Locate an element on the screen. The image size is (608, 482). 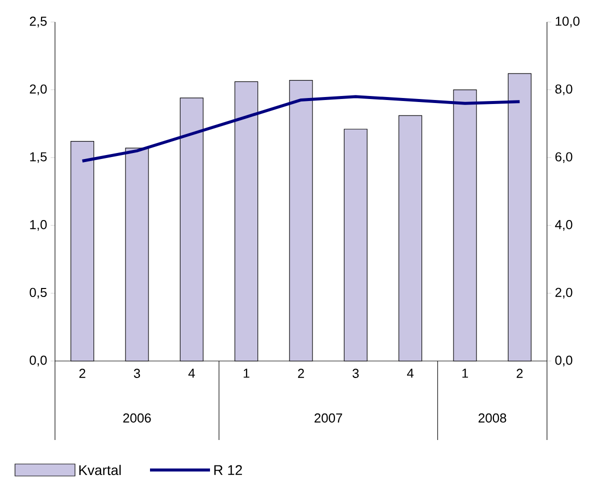
y2-tick-label: 4,0 is located at coordinates (563, 225).